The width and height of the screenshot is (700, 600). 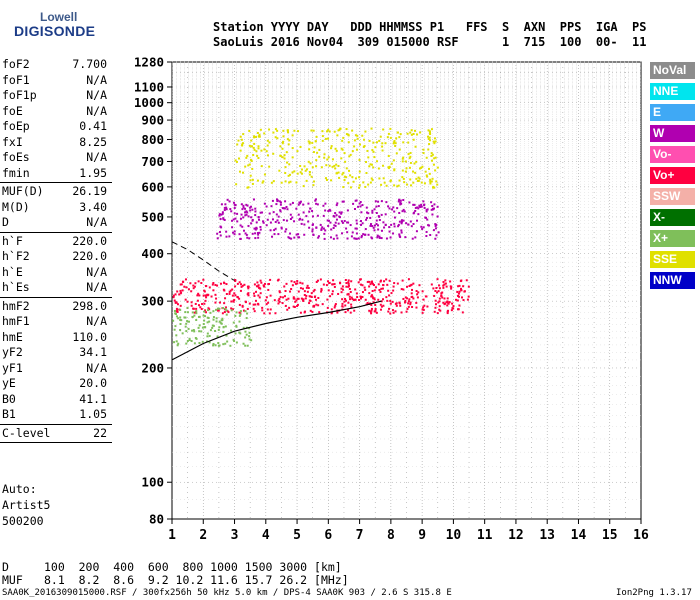 I want to click on y-tick-label: 300, so click(x=152, y=301).